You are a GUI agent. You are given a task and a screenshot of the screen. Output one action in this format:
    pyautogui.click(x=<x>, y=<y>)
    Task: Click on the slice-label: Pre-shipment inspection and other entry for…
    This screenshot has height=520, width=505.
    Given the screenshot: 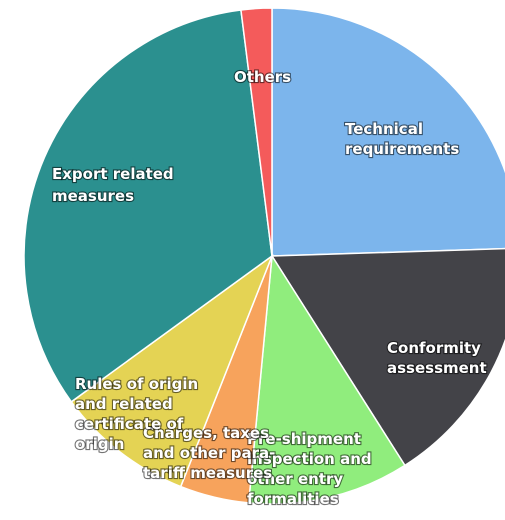 What is the action you would take?
    pyautogui.click(x=309, y=469)
    